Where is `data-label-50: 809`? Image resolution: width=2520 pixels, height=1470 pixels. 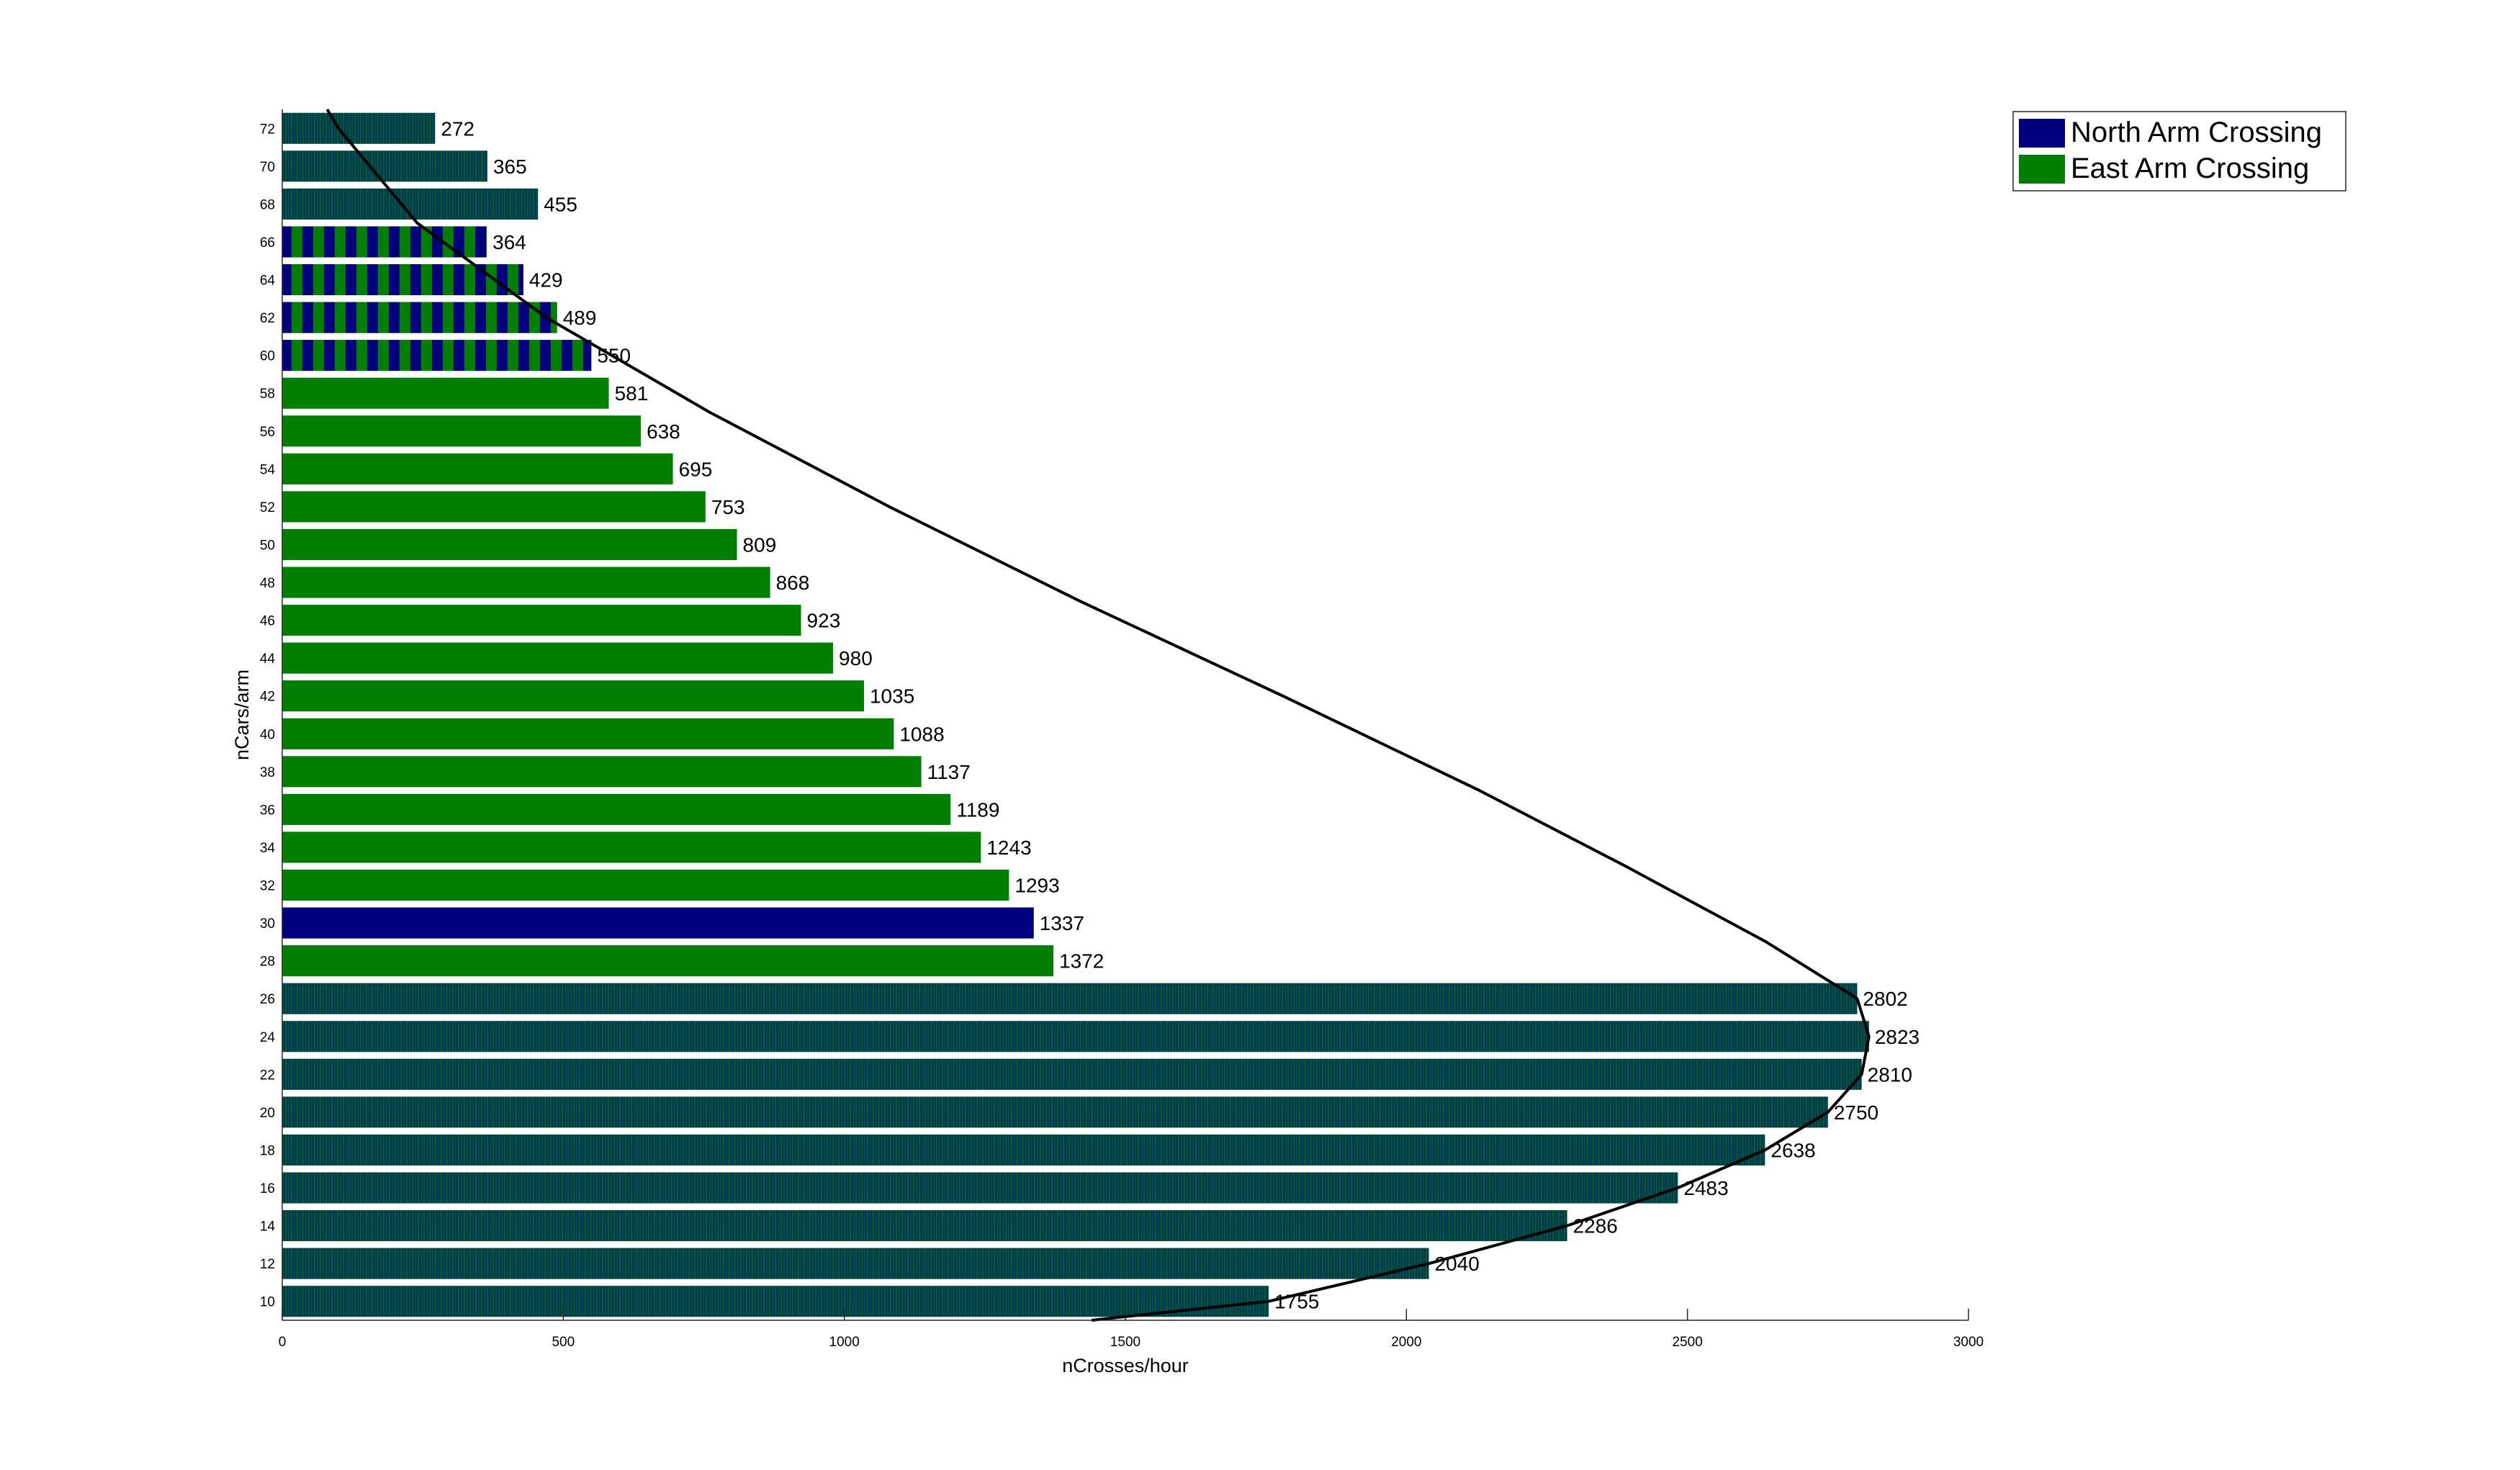 data-label-50: 809 is located at coordinates (760, 544).